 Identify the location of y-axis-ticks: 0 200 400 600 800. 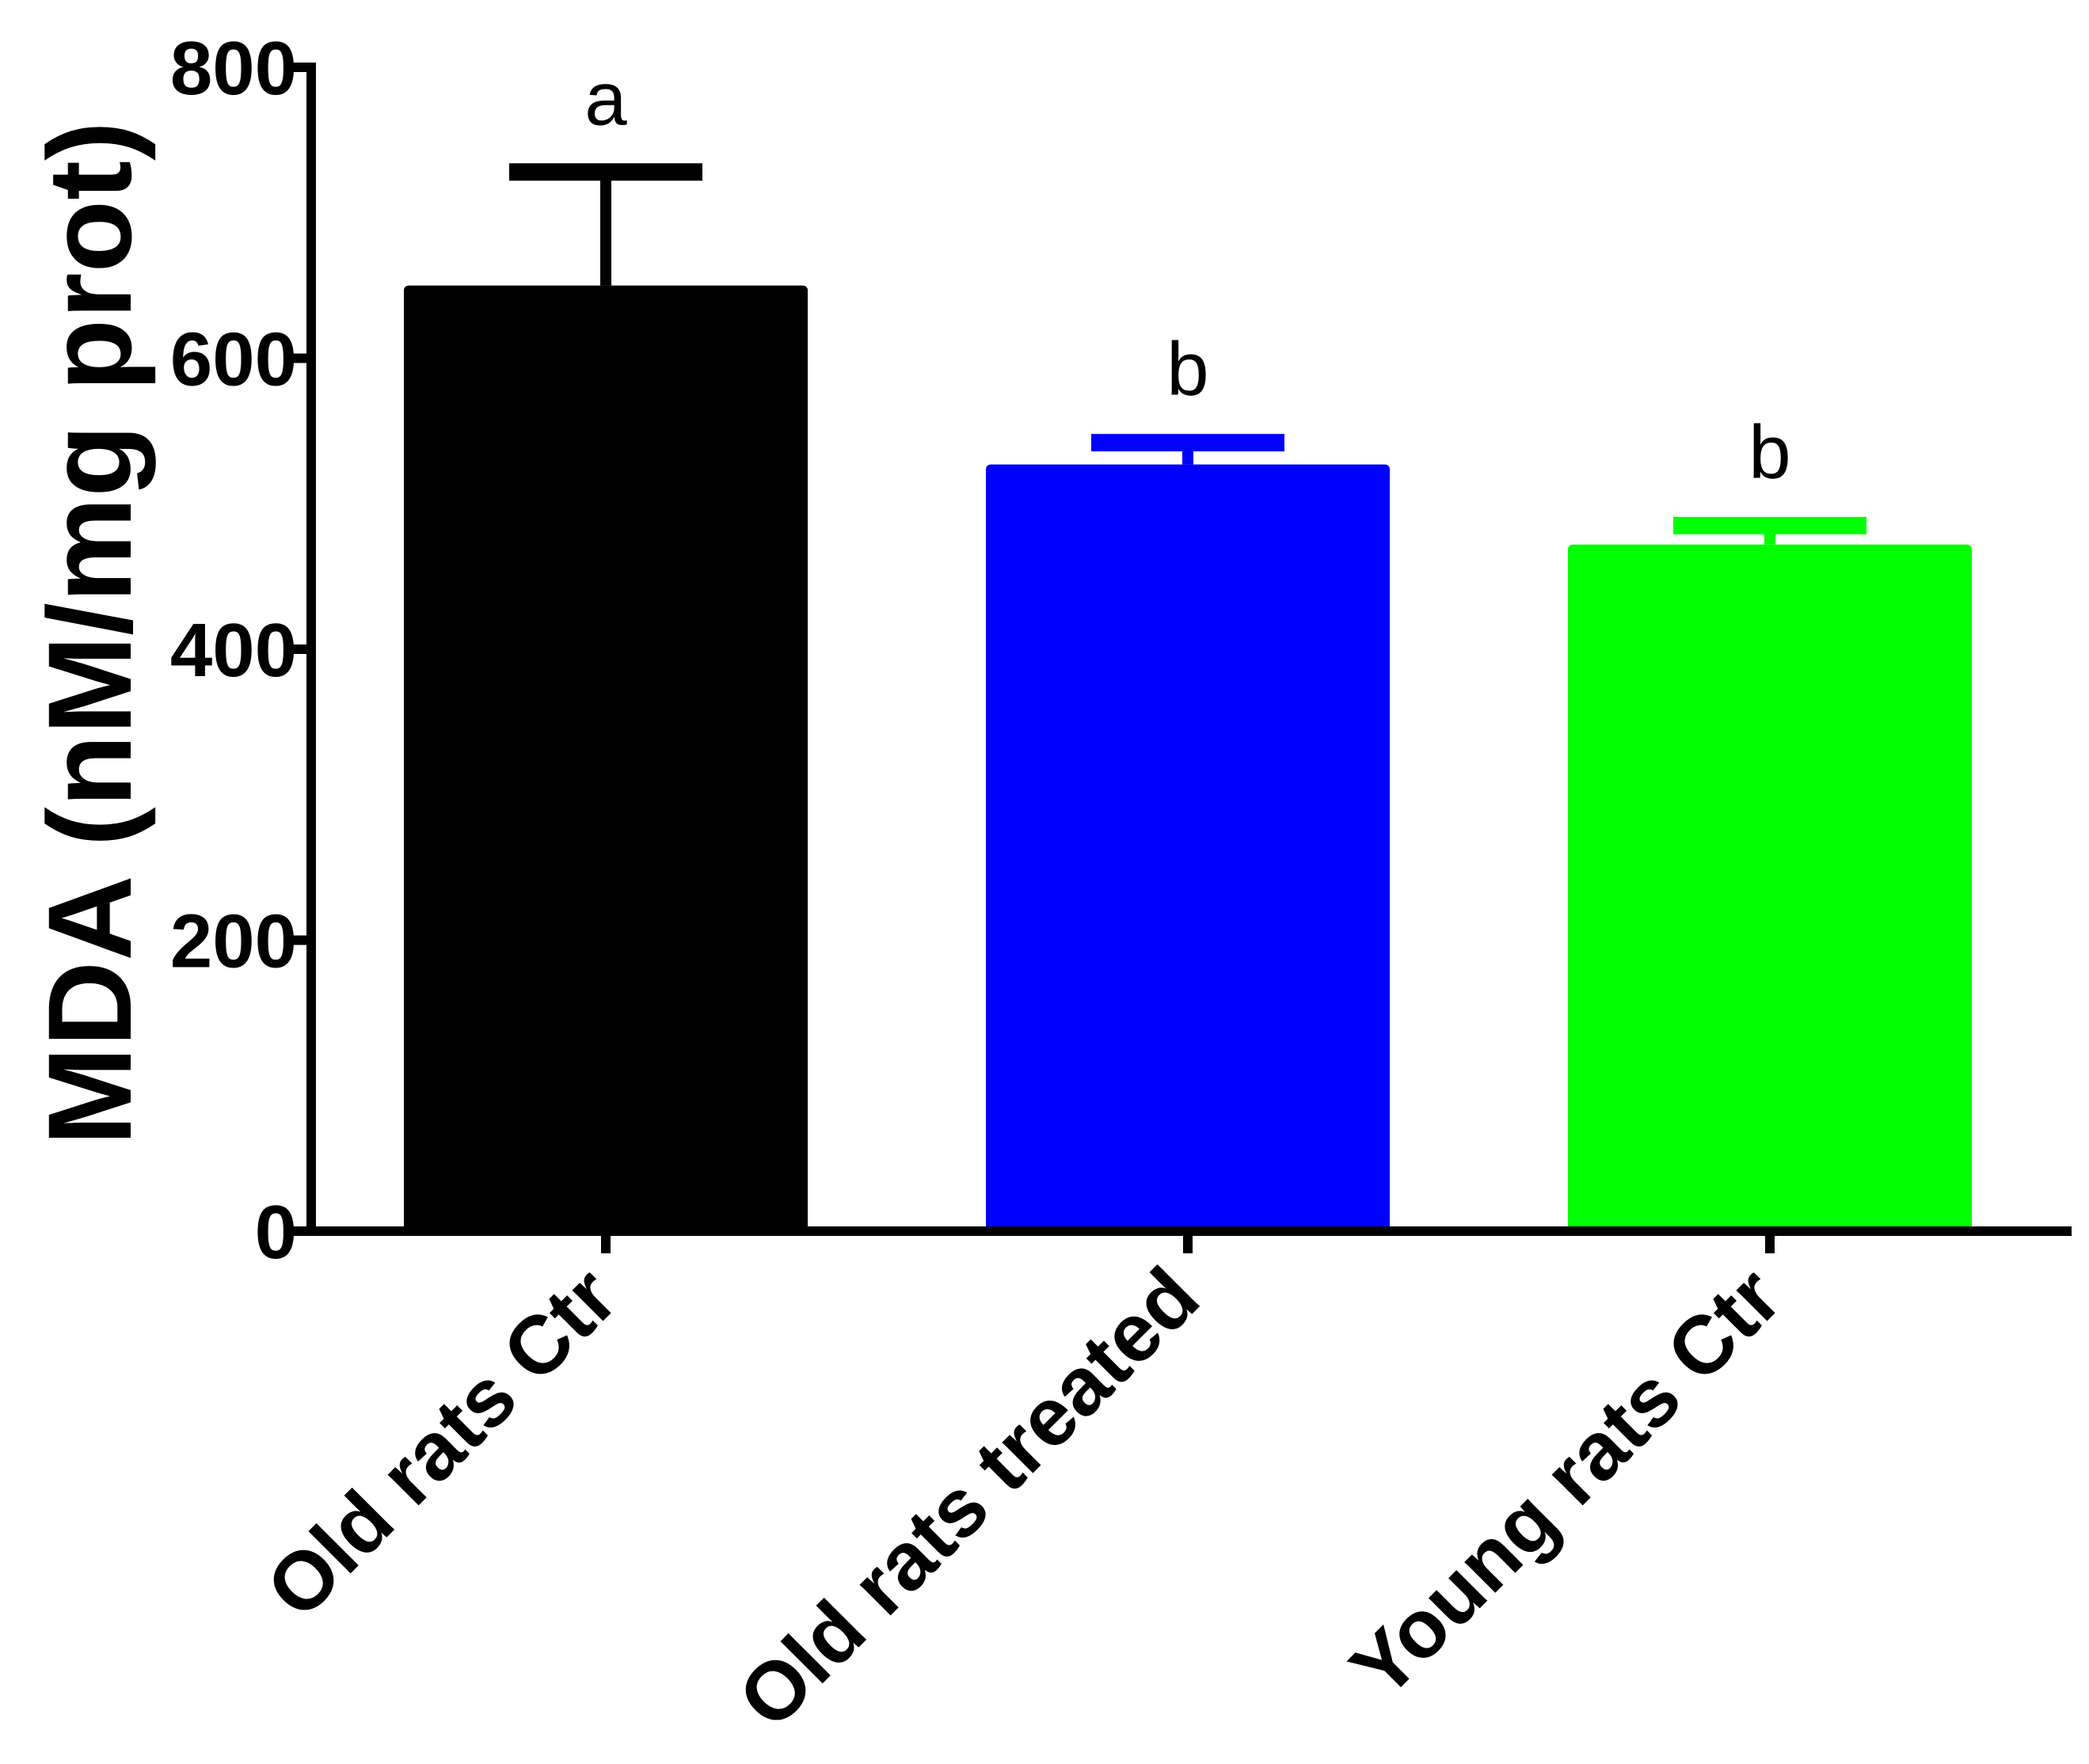
(241, 650).